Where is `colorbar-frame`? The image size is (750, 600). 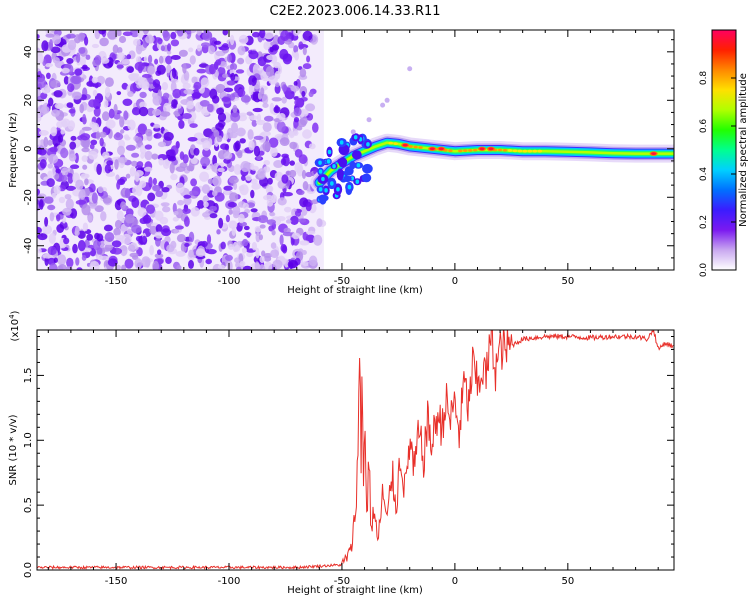 colorbar-frame is located at coordinates (724, 150).